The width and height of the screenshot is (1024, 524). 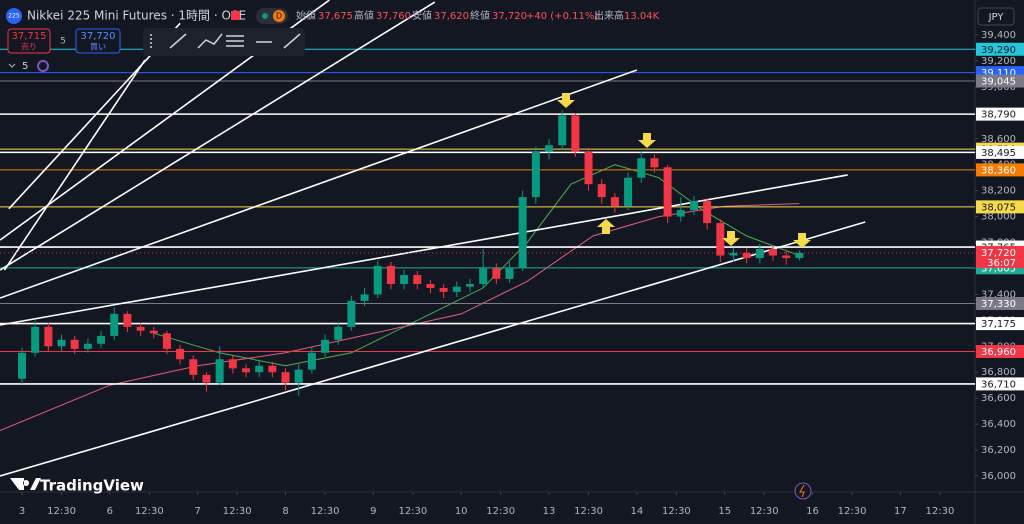 What do you see at coordinates (642, 16) in the screenshot?
I see `volume-value: 13.04K` at bounding box center [642, 16].